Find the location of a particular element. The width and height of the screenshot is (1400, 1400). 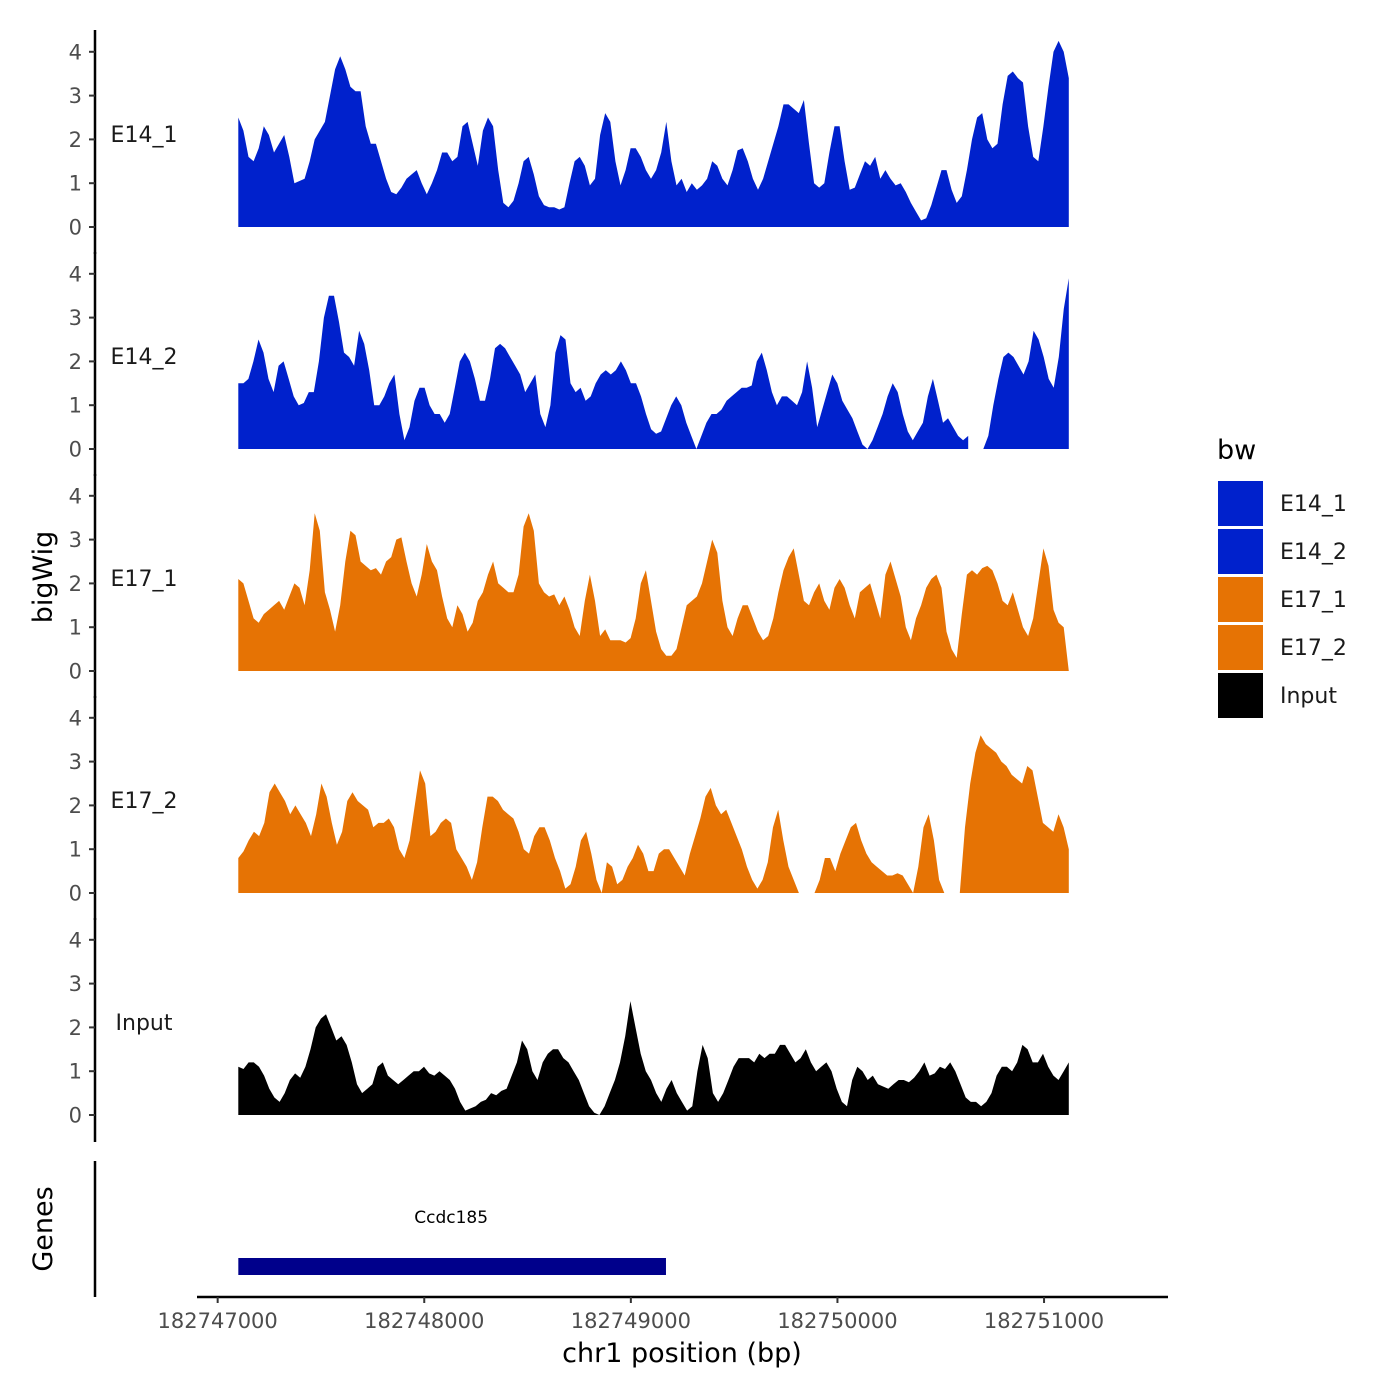

legend-label: E17_2 is located at coordinates (1313, 648).